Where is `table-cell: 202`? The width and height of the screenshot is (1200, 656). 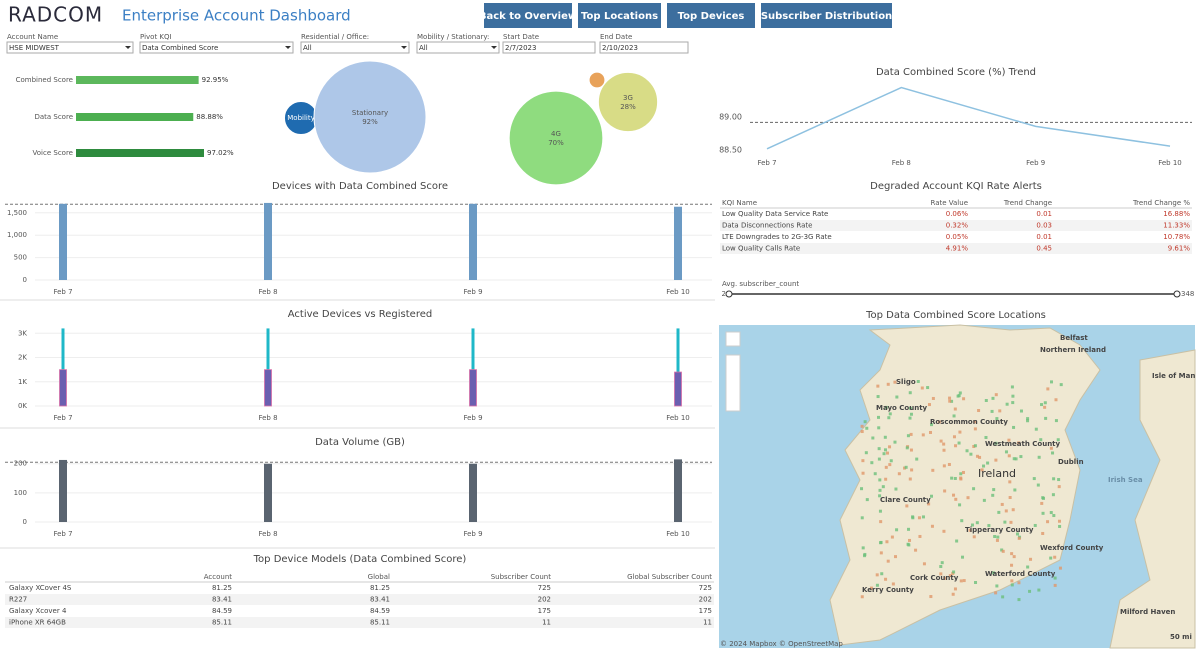
table-cell: 202 is located at coordinates (544, 600).